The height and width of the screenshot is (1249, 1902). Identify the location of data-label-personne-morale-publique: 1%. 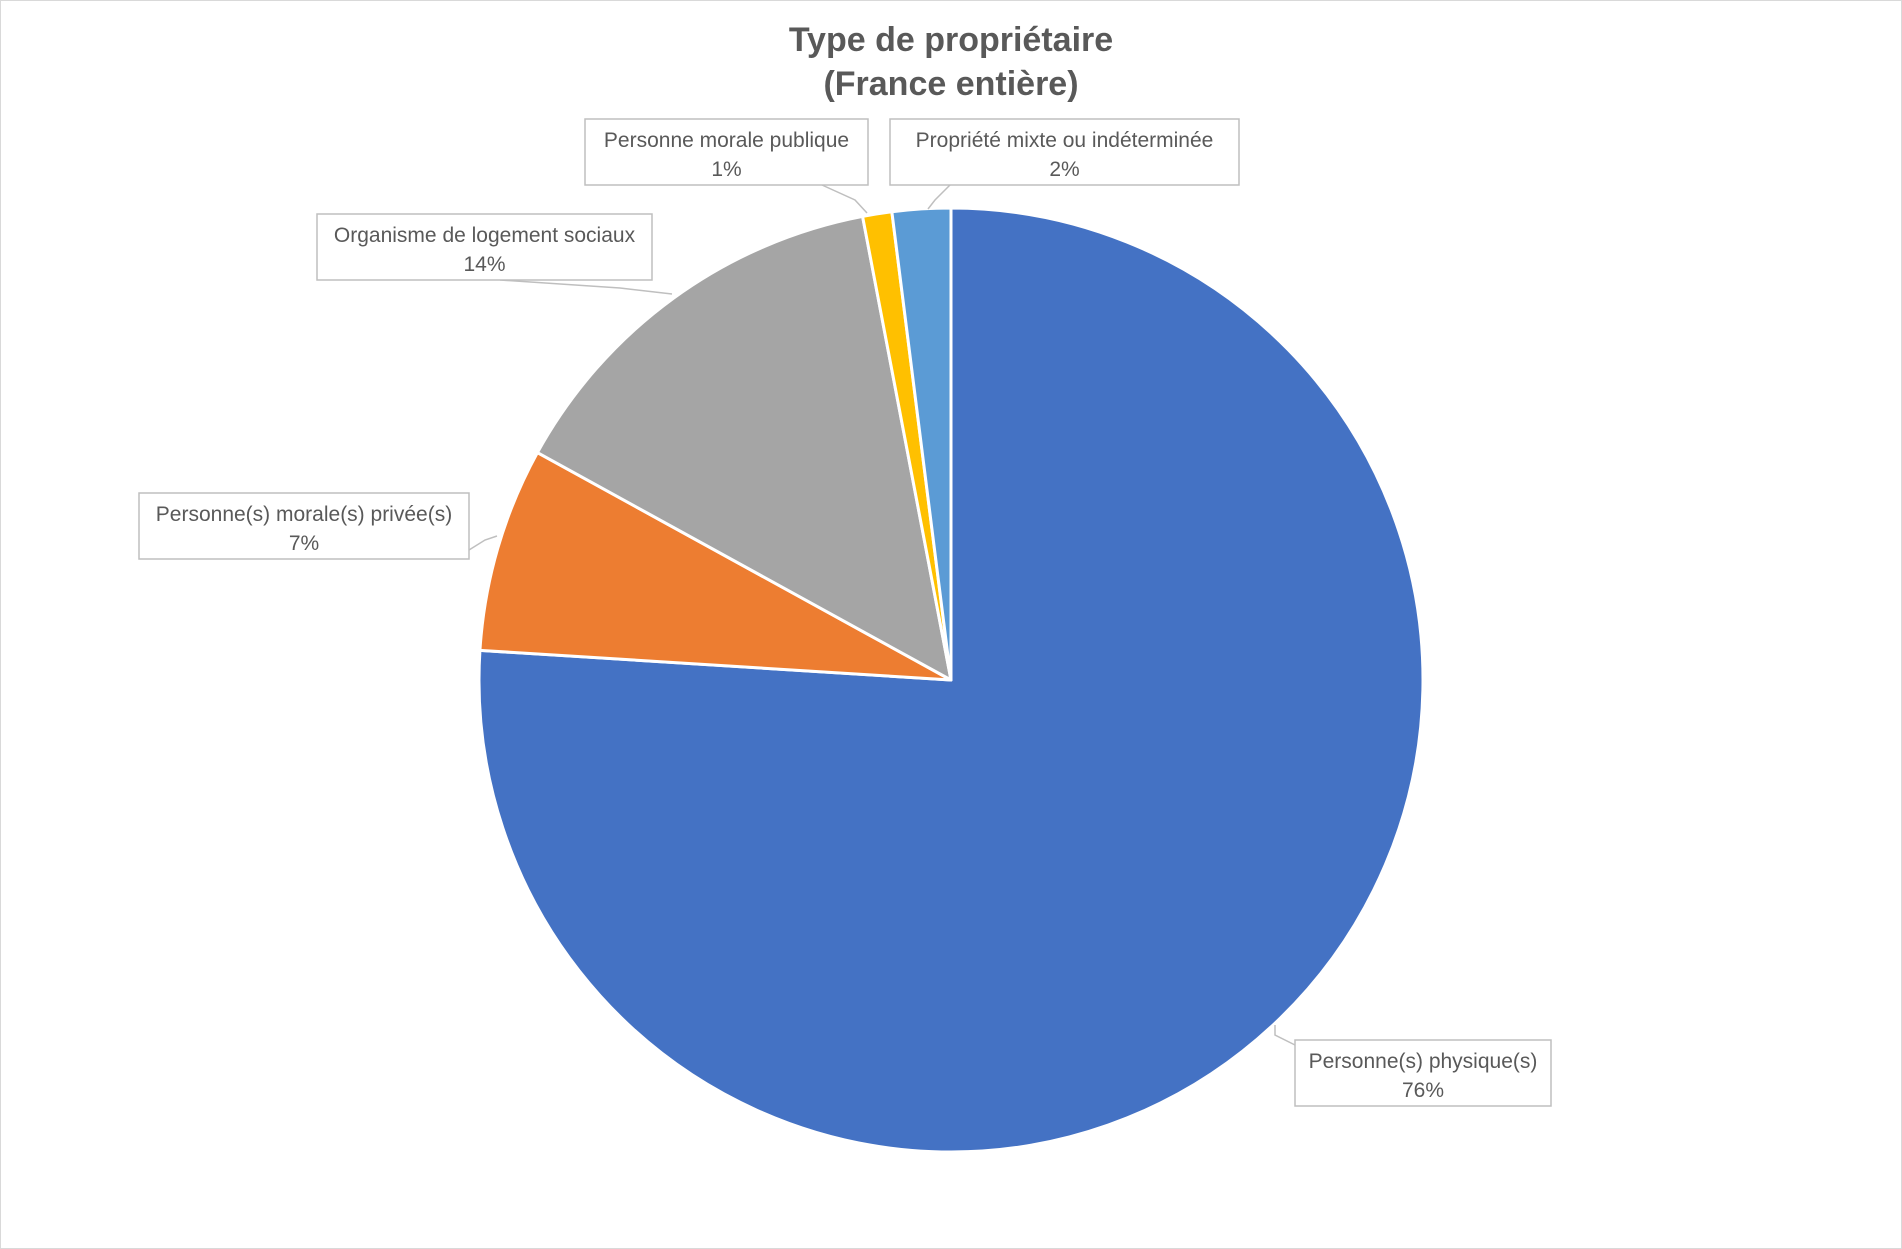
(726, 169).